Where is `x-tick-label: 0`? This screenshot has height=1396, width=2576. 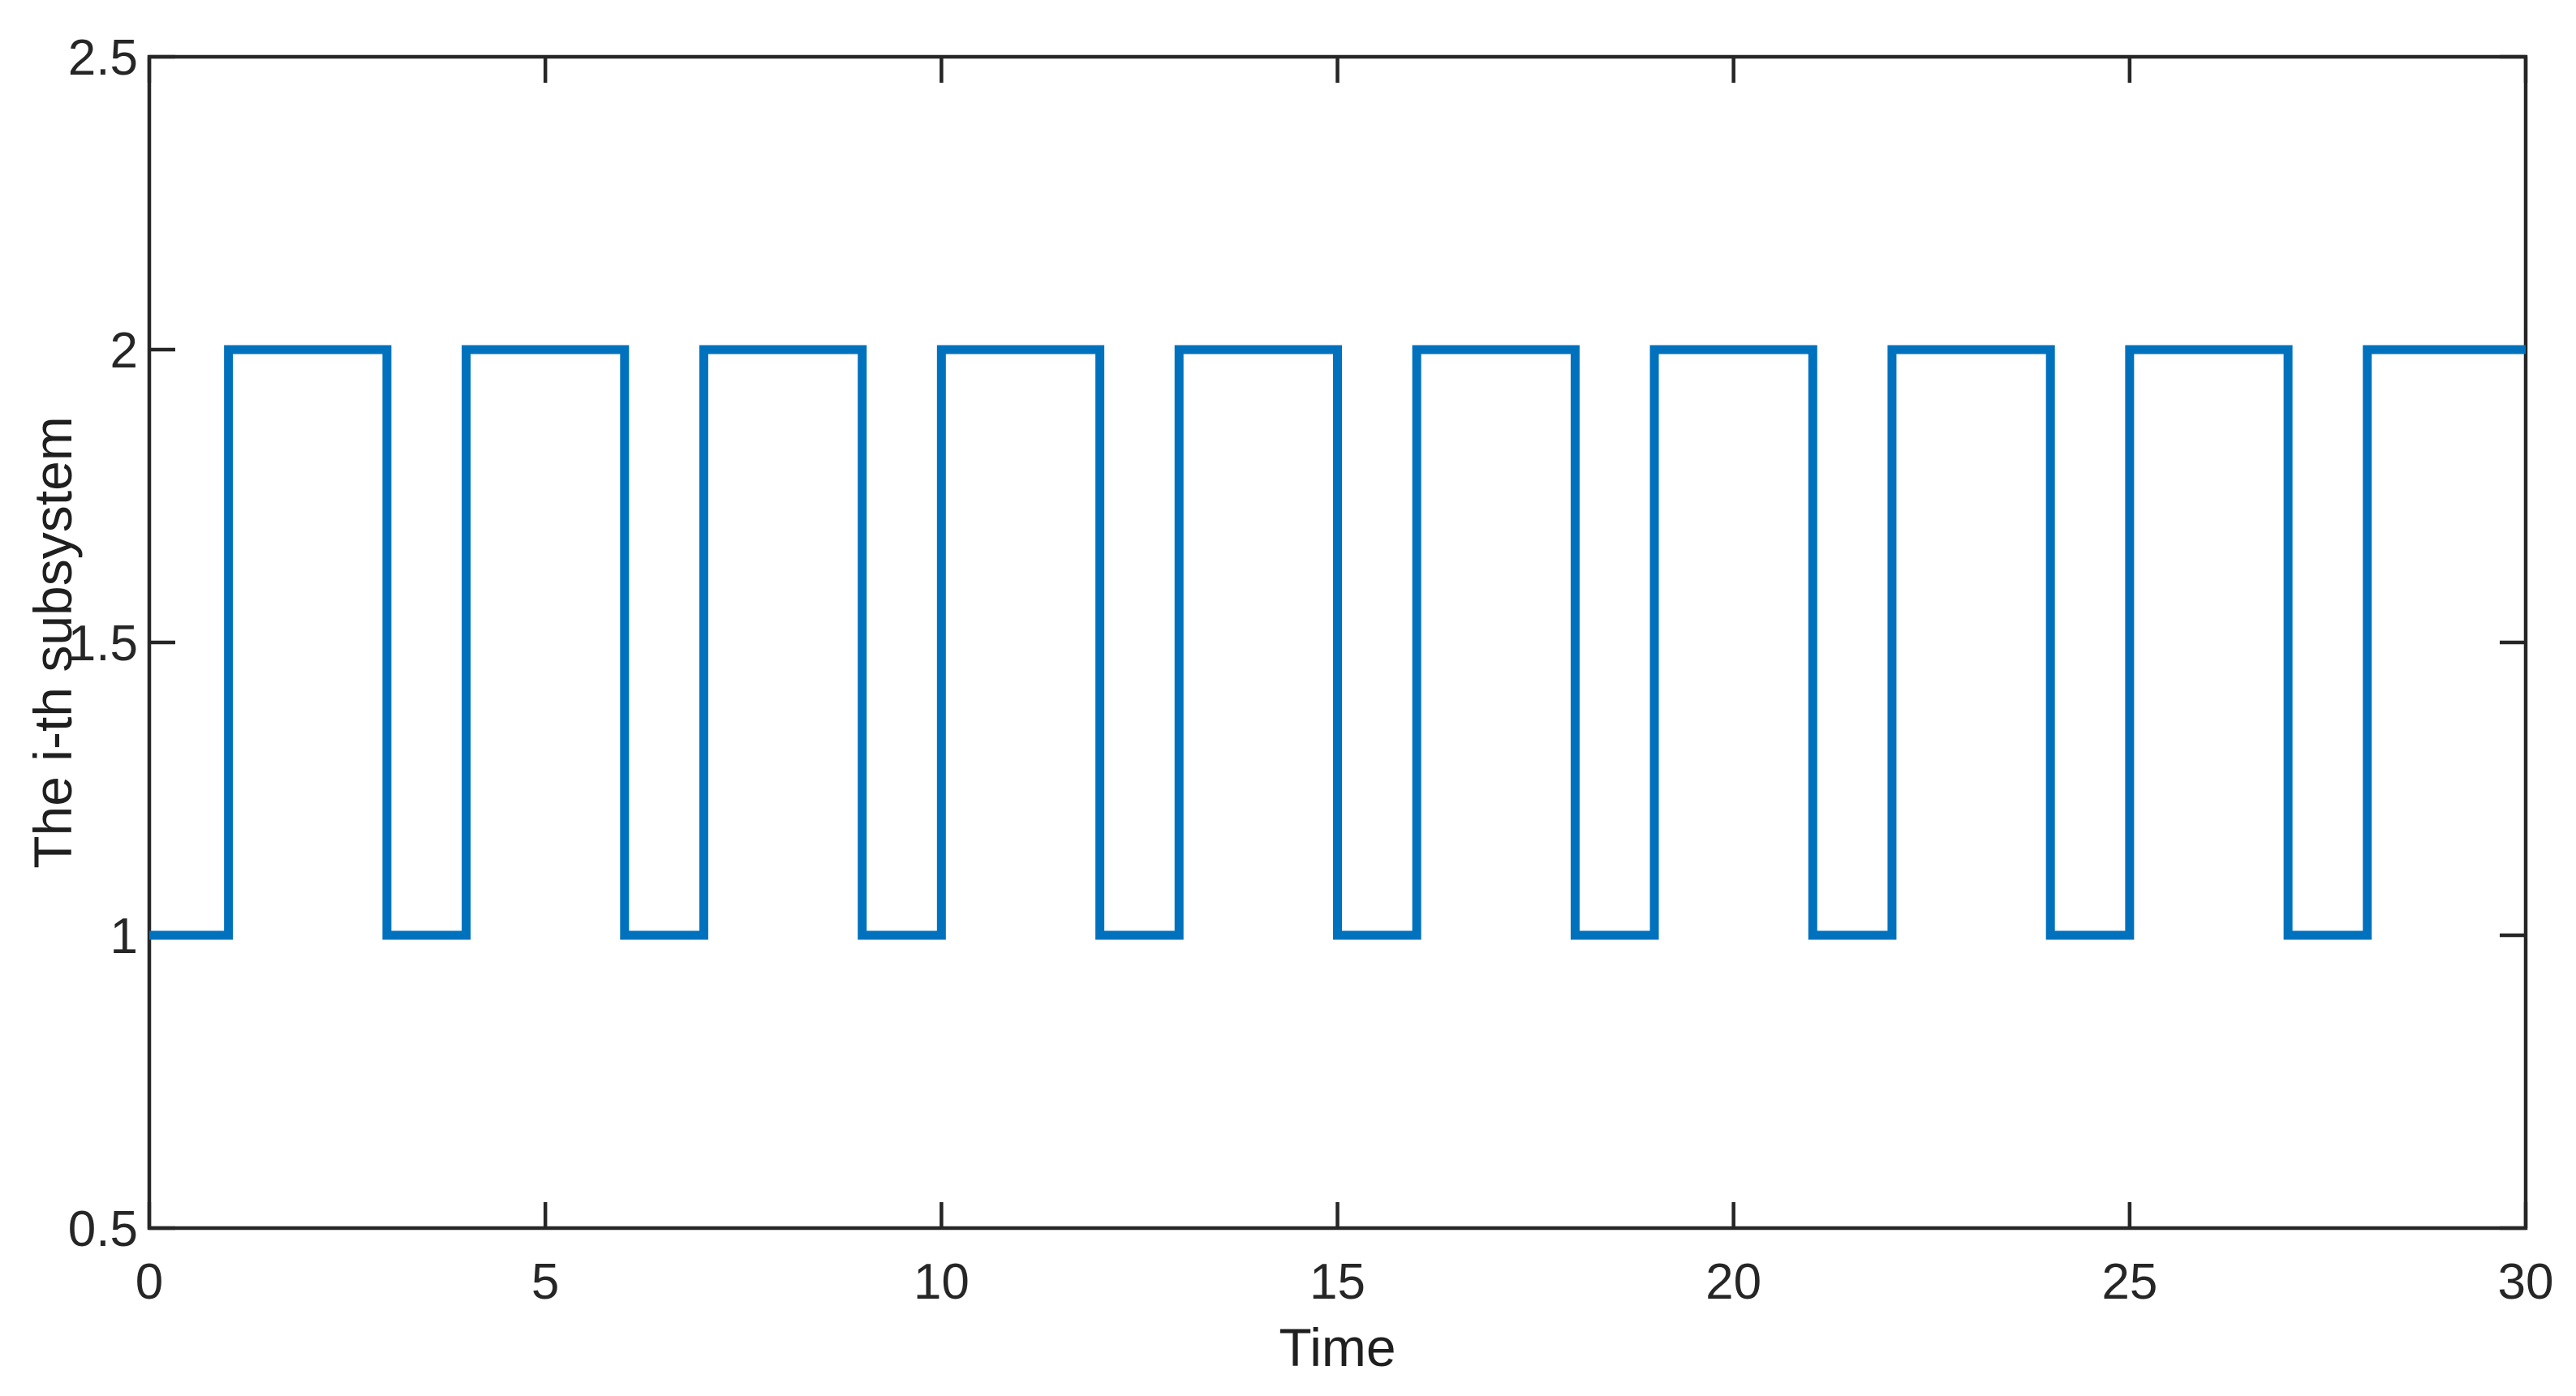
x-tick-label: 0 is located at coordinates (149, 1282).